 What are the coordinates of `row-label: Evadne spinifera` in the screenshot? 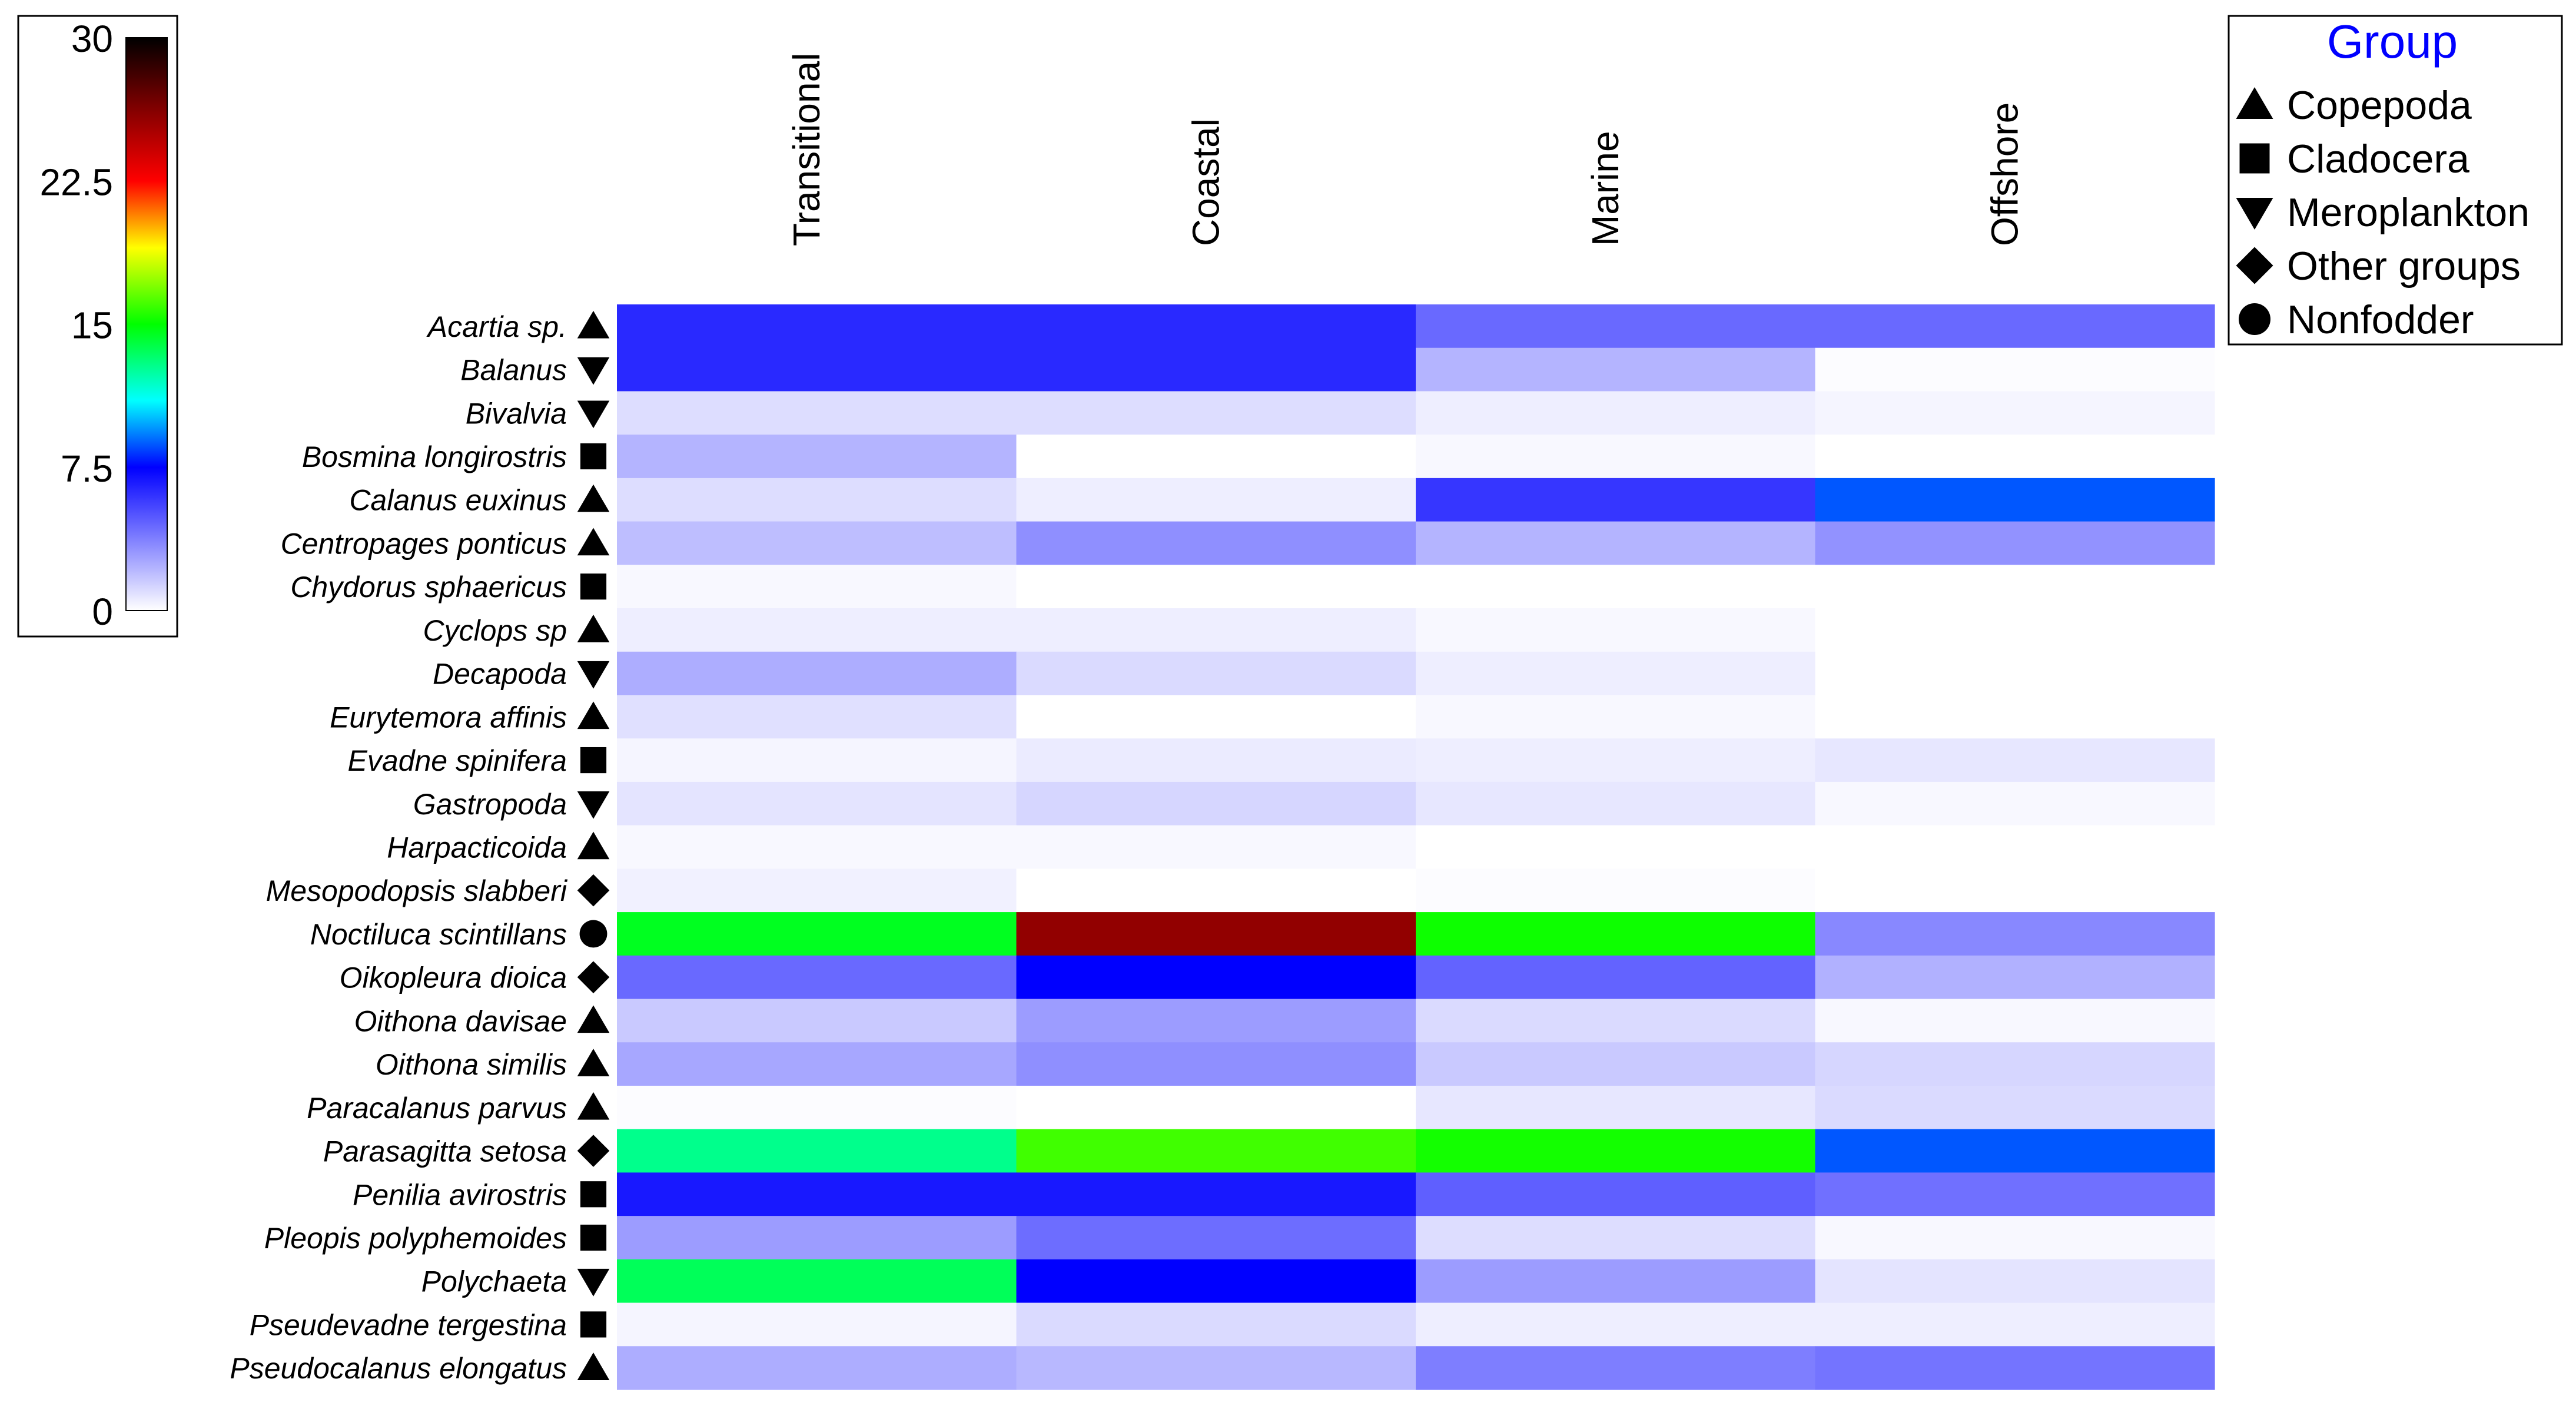 It's located at (457, 760).